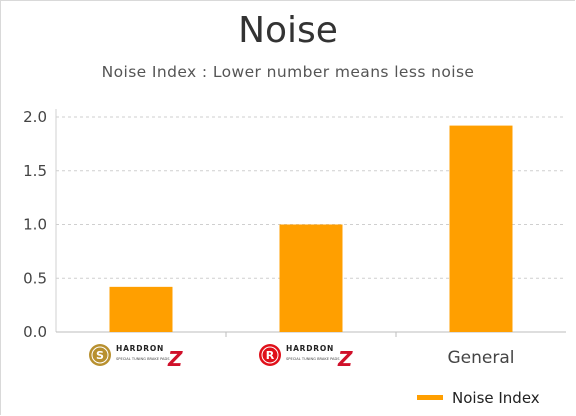 The image size is (576, 416). I want to click on y-tick-label-2: 1.0, so click(35, 225).